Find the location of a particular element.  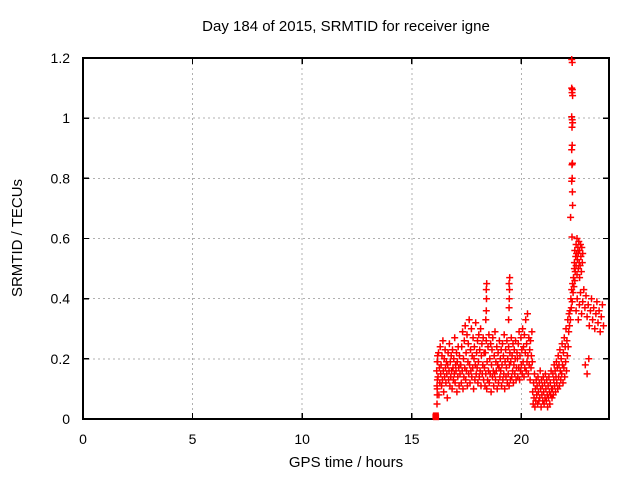

y-tick-label: 0.6 is located at coordinates (61, 239).